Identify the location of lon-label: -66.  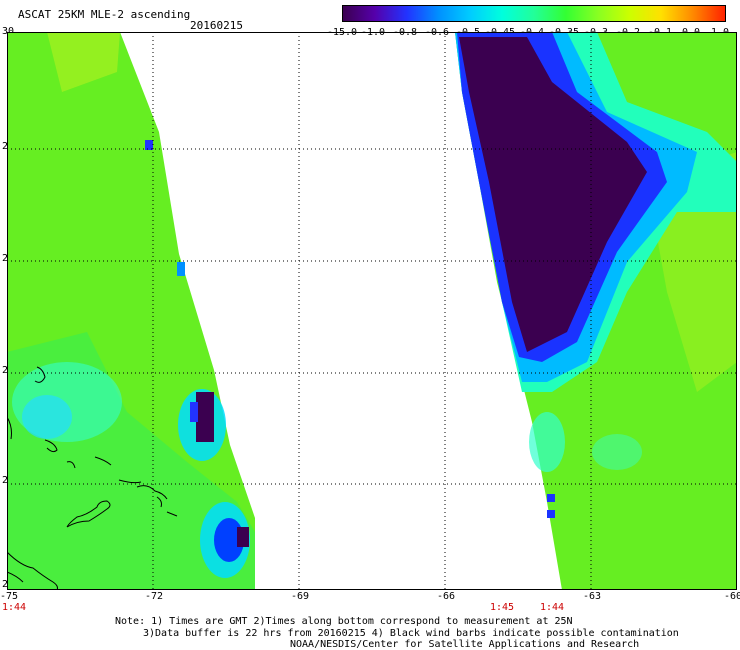
(446, 596).